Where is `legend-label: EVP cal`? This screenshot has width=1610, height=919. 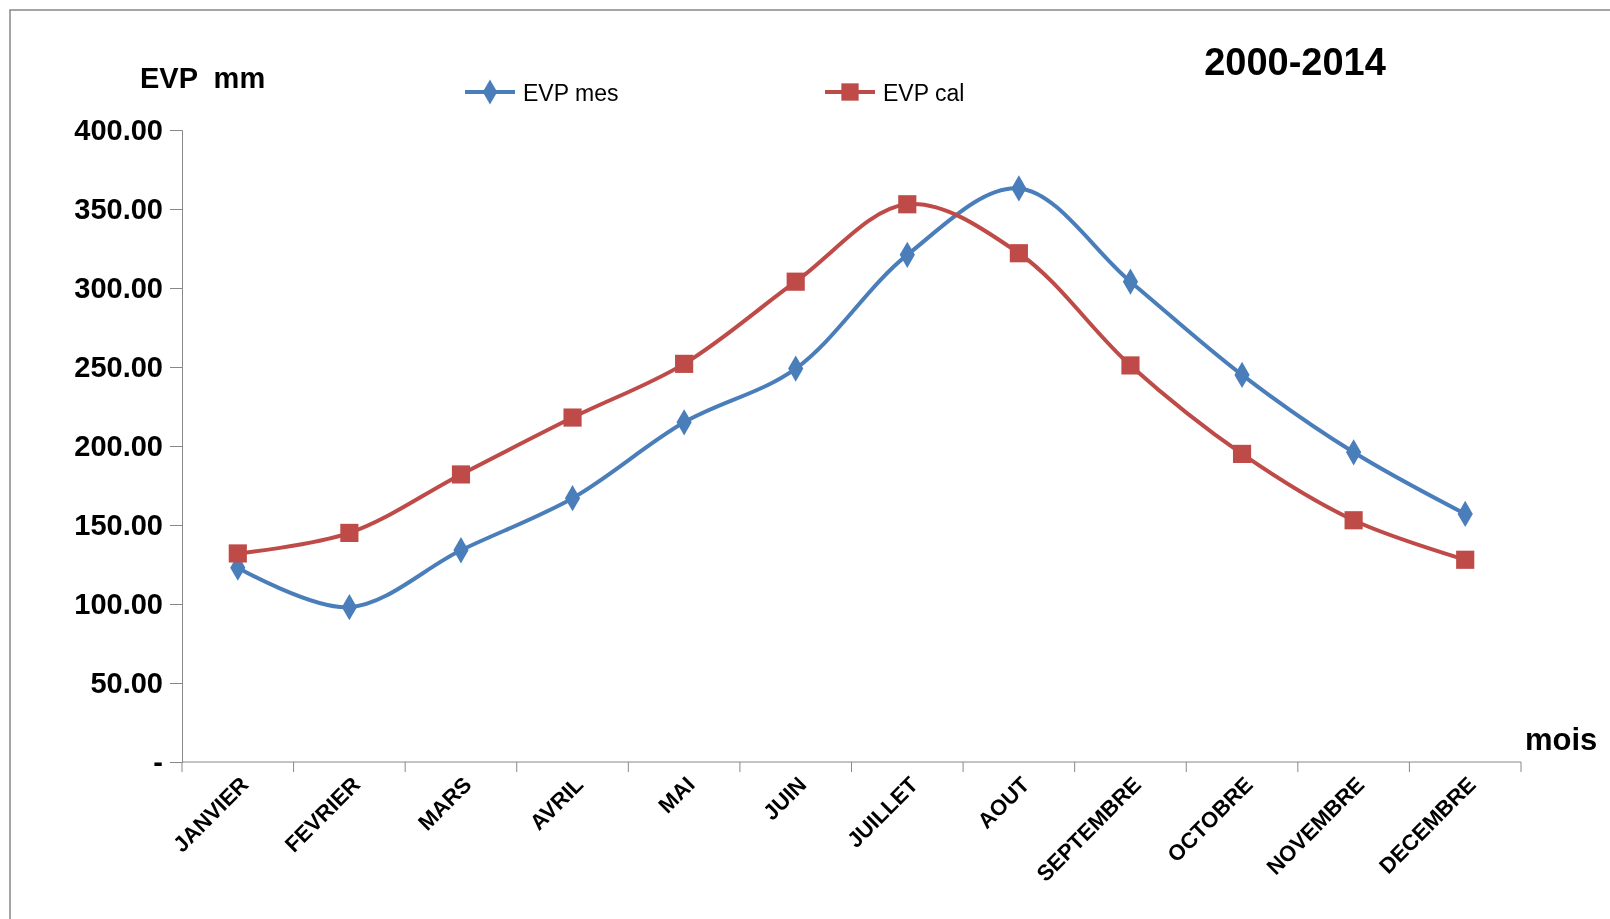 legend-label: EVP cal is located at coordinates (924, 93).